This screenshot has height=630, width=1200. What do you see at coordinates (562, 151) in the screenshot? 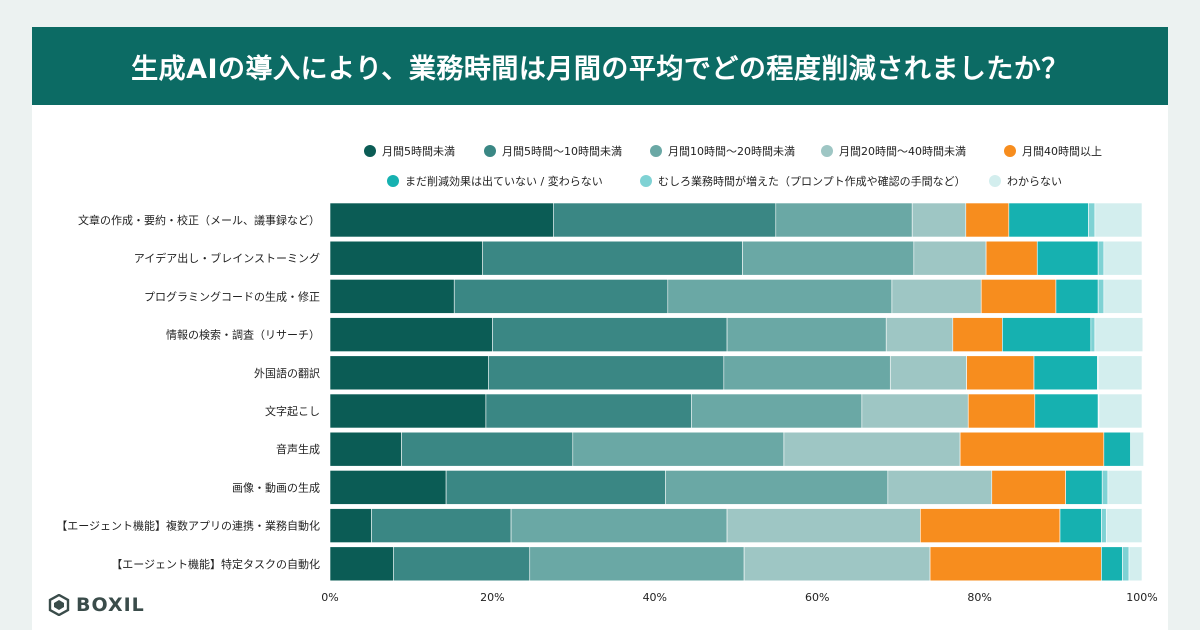
I see `legend-label-1: 月間5時間〜10時間未満` at bounding box center [562, 151].